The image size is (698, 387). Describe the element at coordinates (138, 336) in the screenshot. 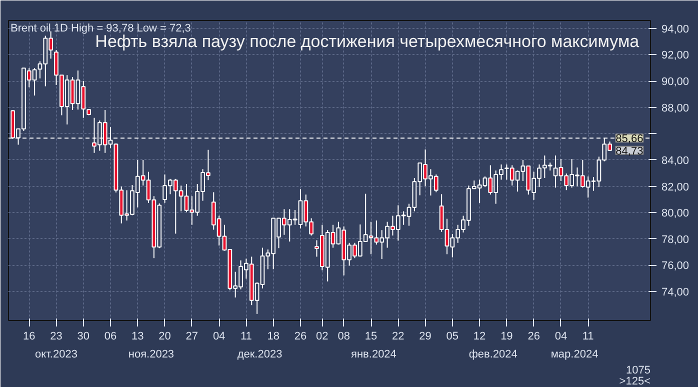

I see `x-tick-label: 13` at that location.